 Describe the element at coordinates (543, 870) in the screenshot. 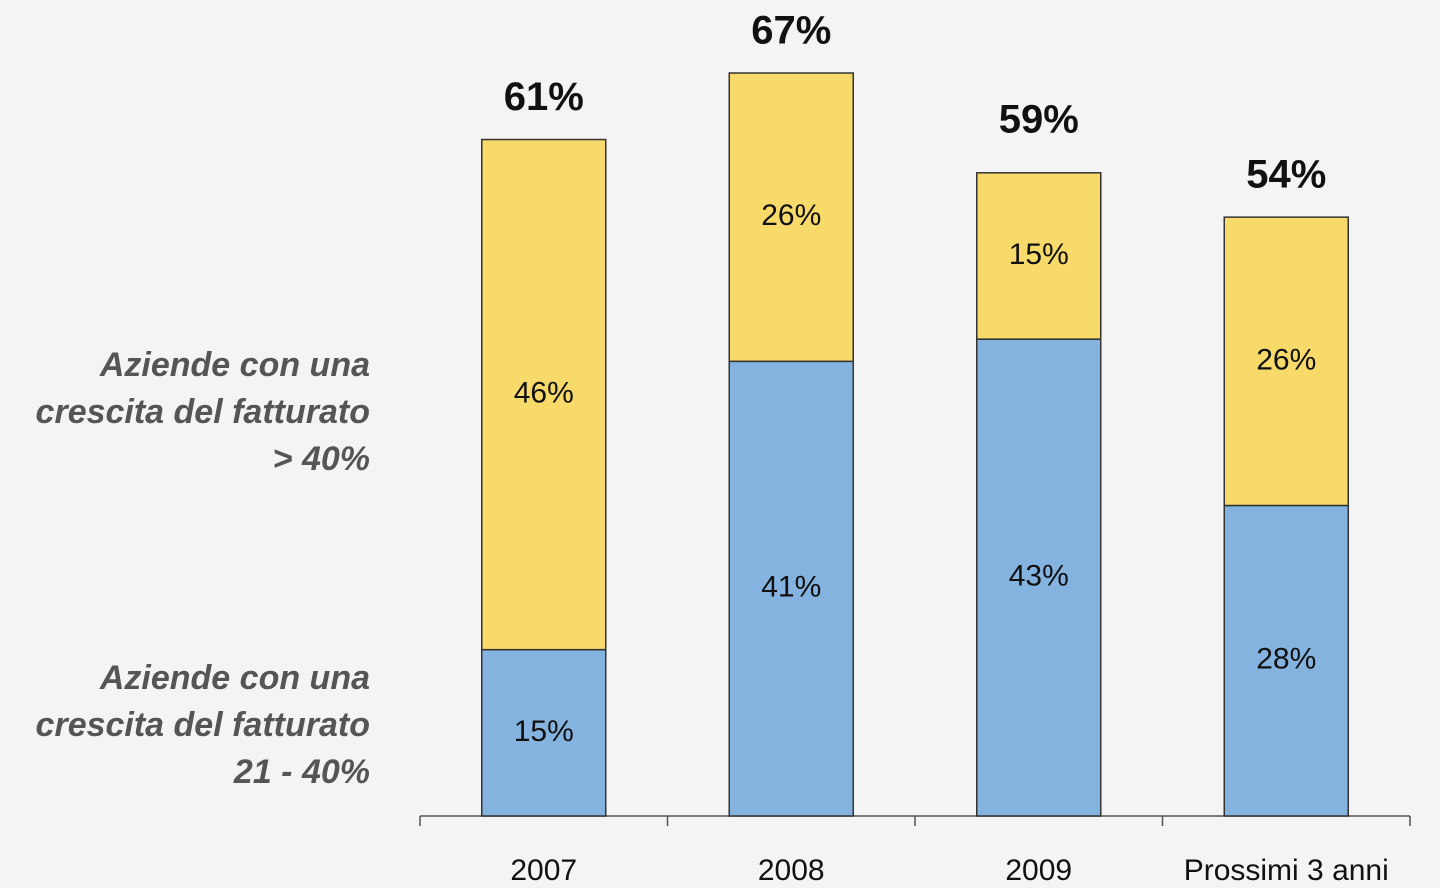

I see `x-tick-label: 2007` at that location.